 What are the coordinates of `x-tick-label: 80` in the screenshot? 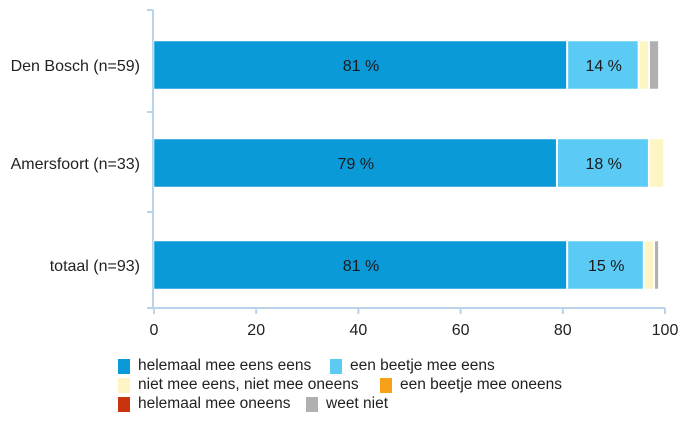 It's located at (563, 330).